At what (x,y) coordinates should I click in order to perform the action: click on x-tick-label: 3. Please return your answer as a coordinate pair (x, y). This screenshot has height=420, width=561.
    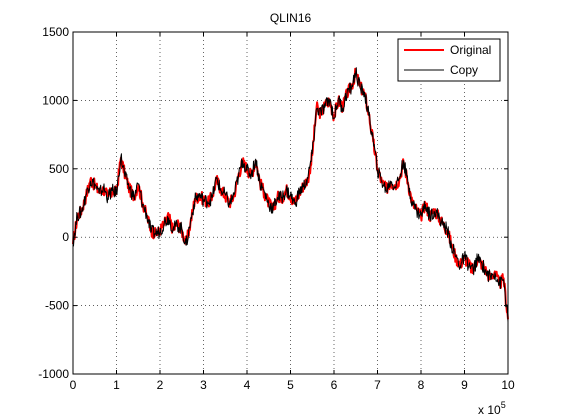
    Looking at the image, I should click on (203, 385).